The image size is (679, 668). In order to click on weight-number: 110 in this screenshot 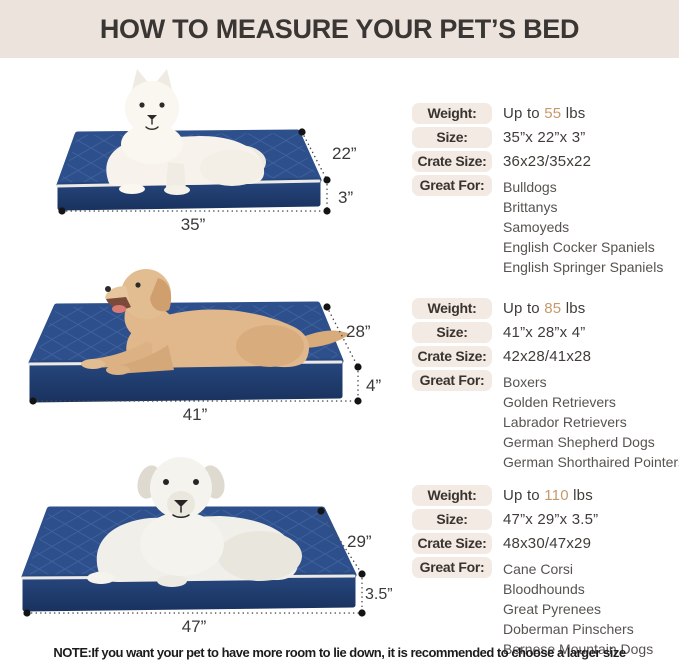, I will do `click(556, 495)`.